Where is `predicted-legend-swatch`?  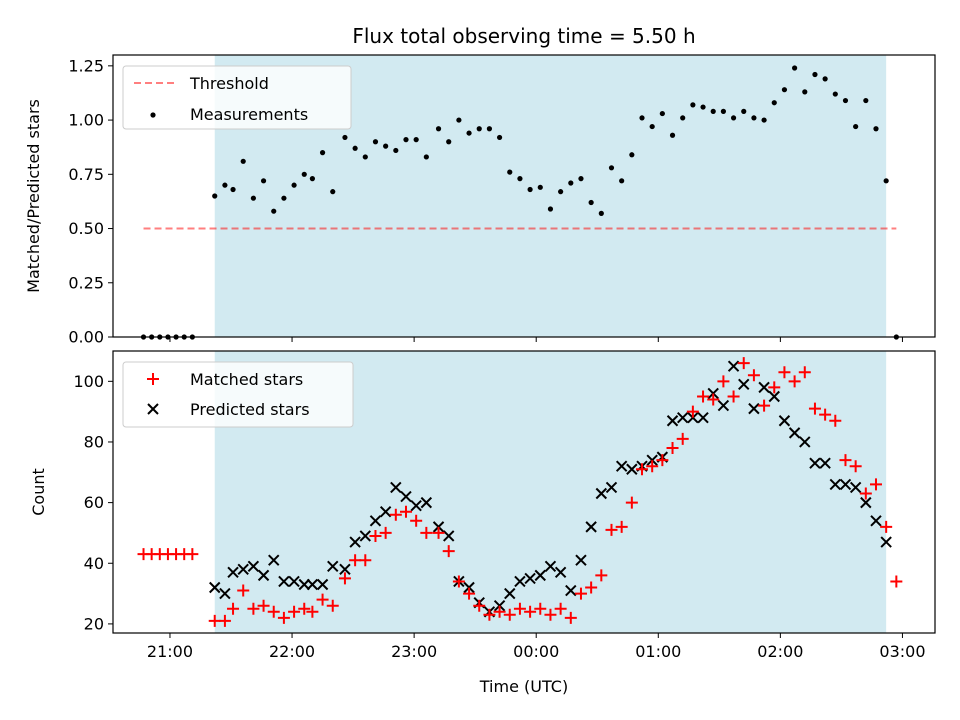
predicted-legend-swatch is located at coordinates (153, 409).